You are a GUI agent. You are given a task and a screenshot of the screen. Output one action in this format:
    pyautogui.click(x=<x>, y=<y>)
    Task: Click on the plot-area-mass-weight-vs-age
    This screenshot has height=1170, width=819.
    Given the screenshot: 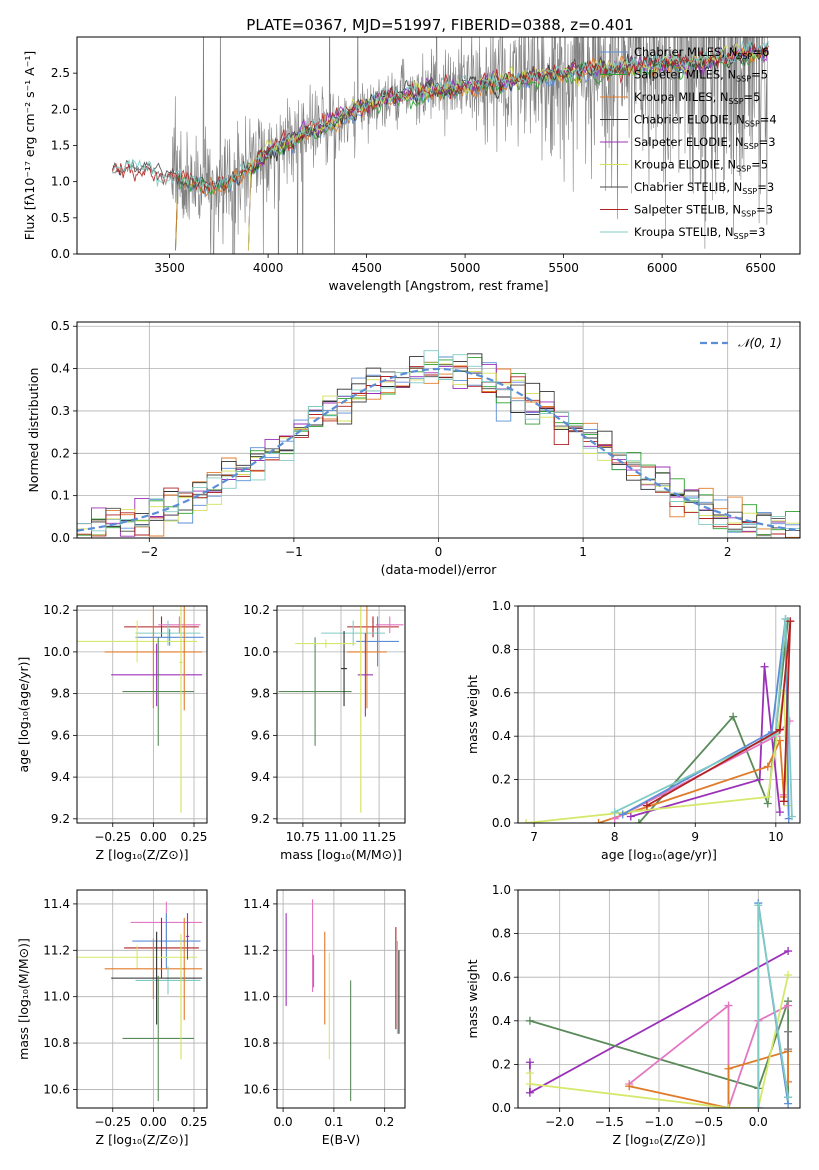 What is the action you would take?
    pyautogui.click(x=659, y=719)
    